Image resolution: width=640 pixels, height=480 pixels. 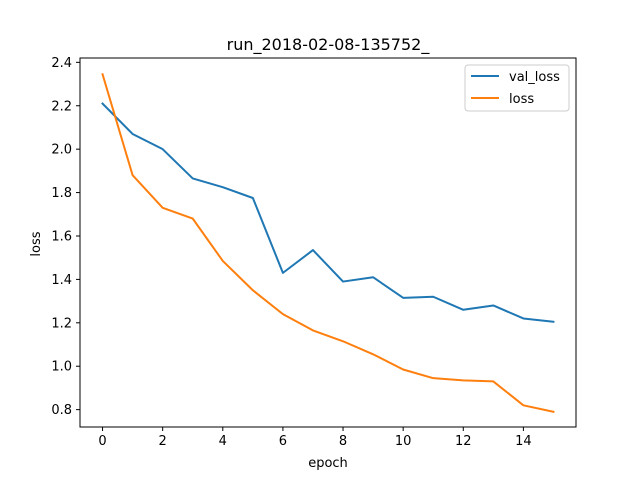 What do you see at coordinates (102, 441) in the screenshot?
I see `x-tick-label: 0` at bounding box center [102, 441].